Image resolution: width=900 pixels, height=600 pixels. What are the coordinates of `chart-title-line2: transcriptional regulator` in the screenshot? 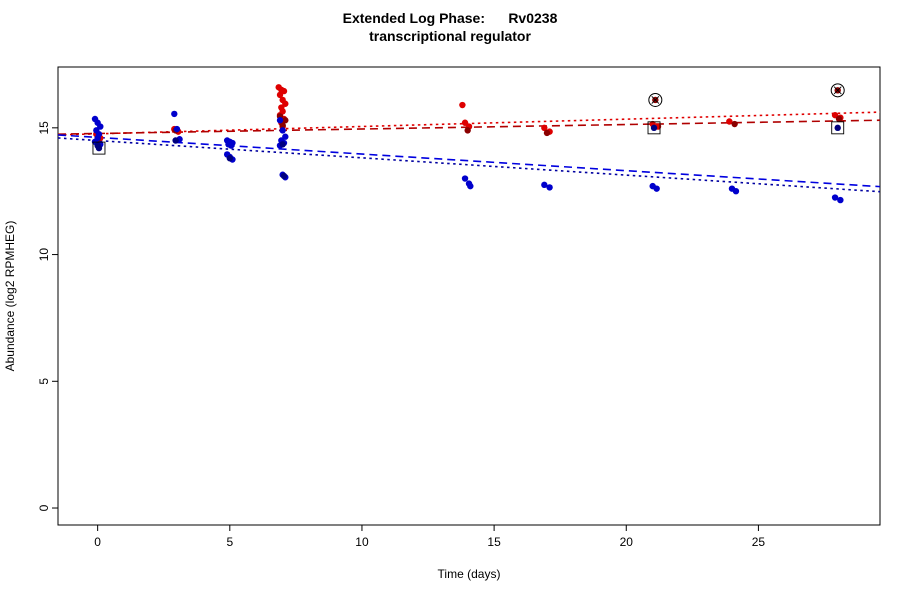 It's located at (450, 36).